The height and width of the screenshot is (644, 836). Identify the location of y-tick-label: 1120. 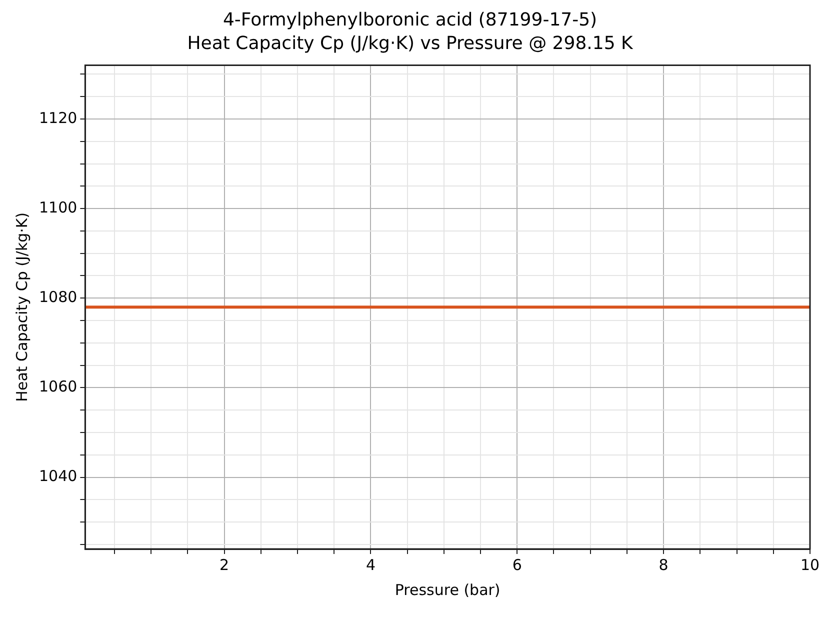
(58, 117).